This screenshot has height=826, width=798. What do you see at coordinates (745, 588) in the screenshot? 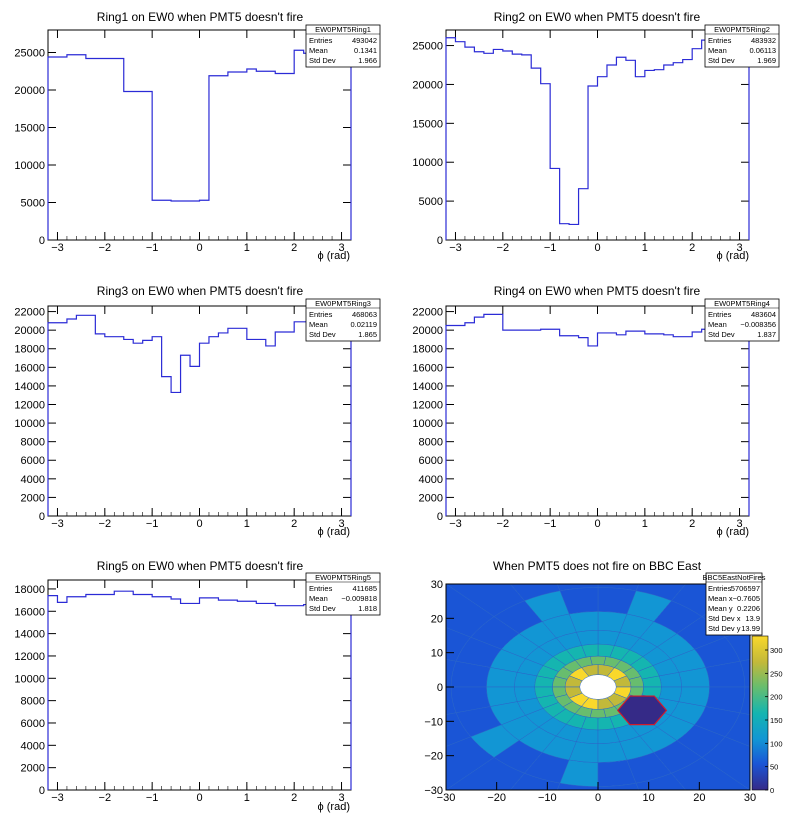
I see `stats-value: 5706597` at bounding box center [745, 588].